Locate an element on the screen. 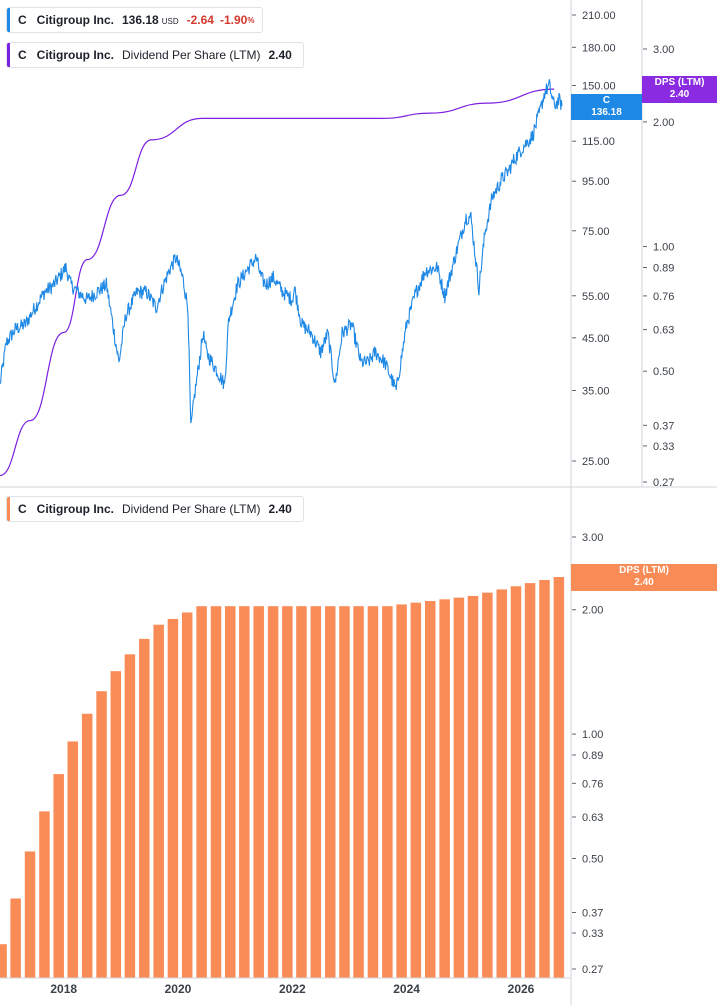  dps-top-axis-label: 3.00 is located at coordinates (663, 50).